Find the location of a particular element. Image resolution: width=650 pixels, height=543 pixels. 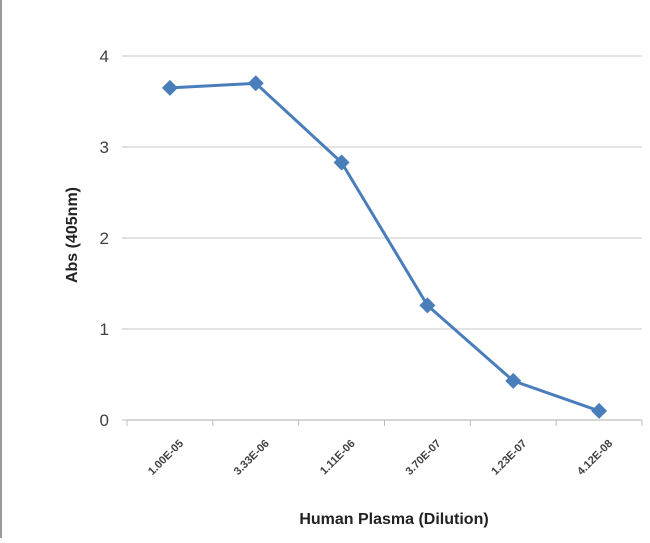

y-tick-label: 4 is located at coordinates (104, 56).